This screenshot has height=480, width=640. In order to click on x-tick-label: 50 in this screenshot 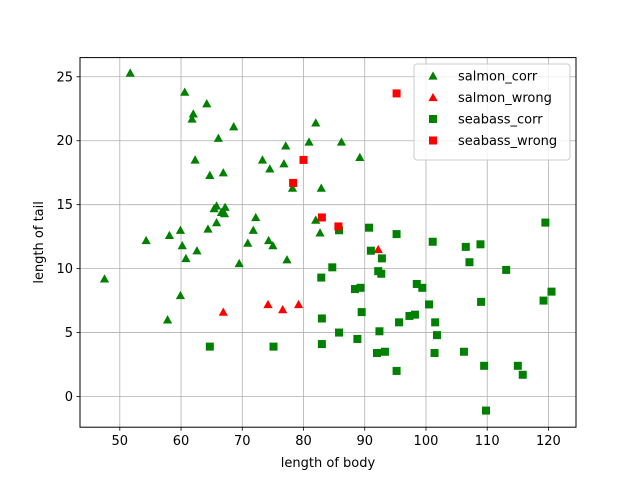, I will do `click(120, 441)`.